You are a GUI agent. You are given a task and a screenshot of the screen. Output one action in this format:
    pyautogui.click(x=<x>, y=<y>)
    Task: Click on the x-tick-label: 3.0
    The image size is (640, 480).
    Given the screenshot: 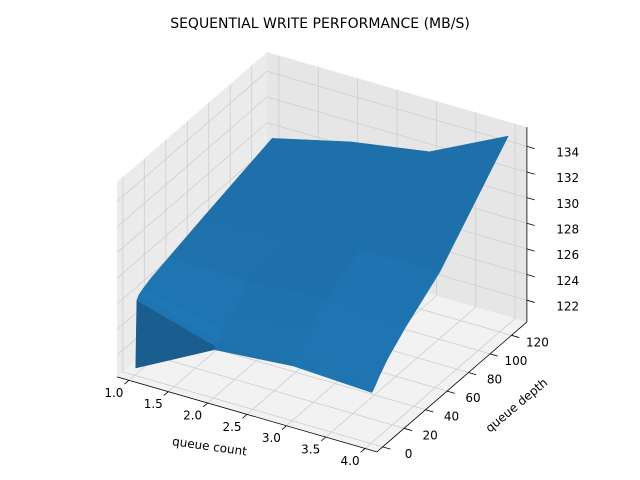 What is the action you would take?
    pyautogui.click(x=271, y=438)
    